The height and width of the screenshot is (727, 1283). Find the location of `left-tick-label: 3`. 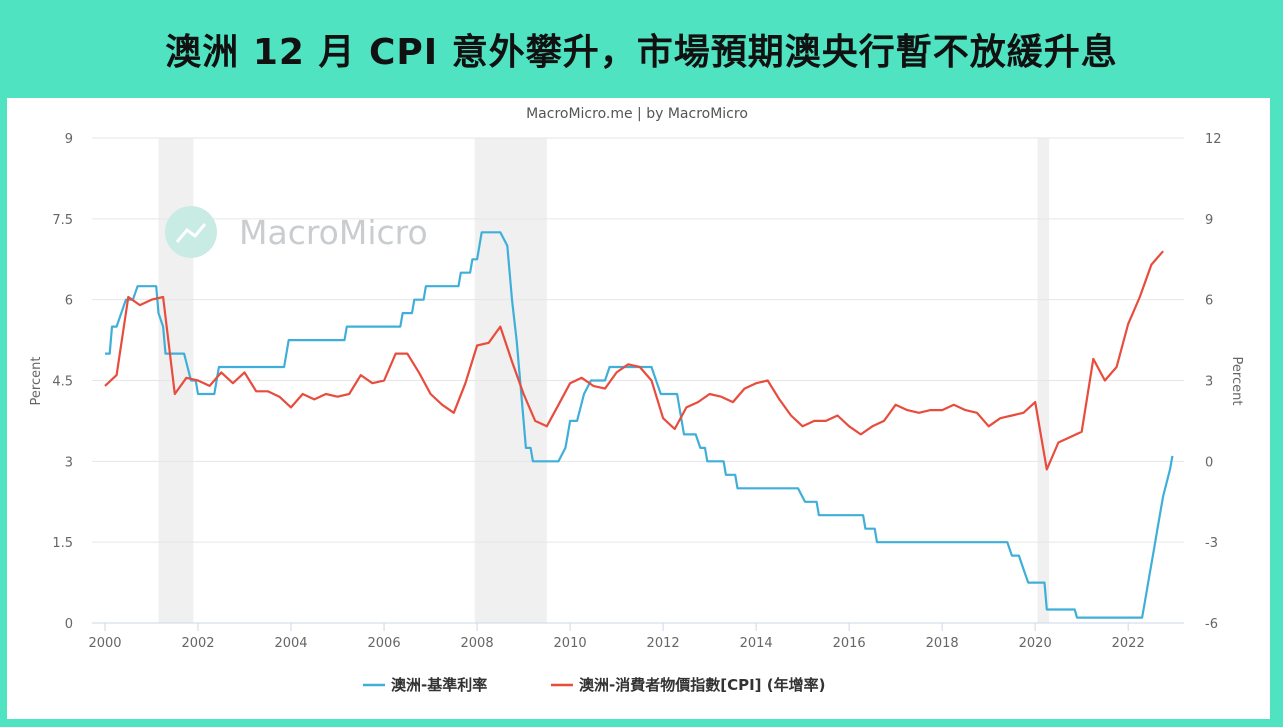

left-tick-label: 3 is located at coordinates (69, 462).